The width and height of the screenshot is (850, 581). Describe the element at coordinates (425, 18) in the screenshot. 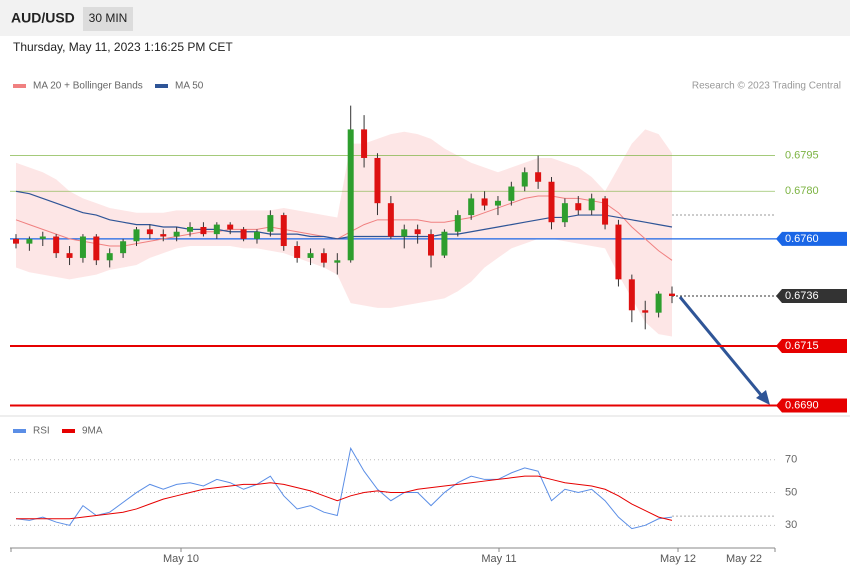

I see `header-bar` at that location.